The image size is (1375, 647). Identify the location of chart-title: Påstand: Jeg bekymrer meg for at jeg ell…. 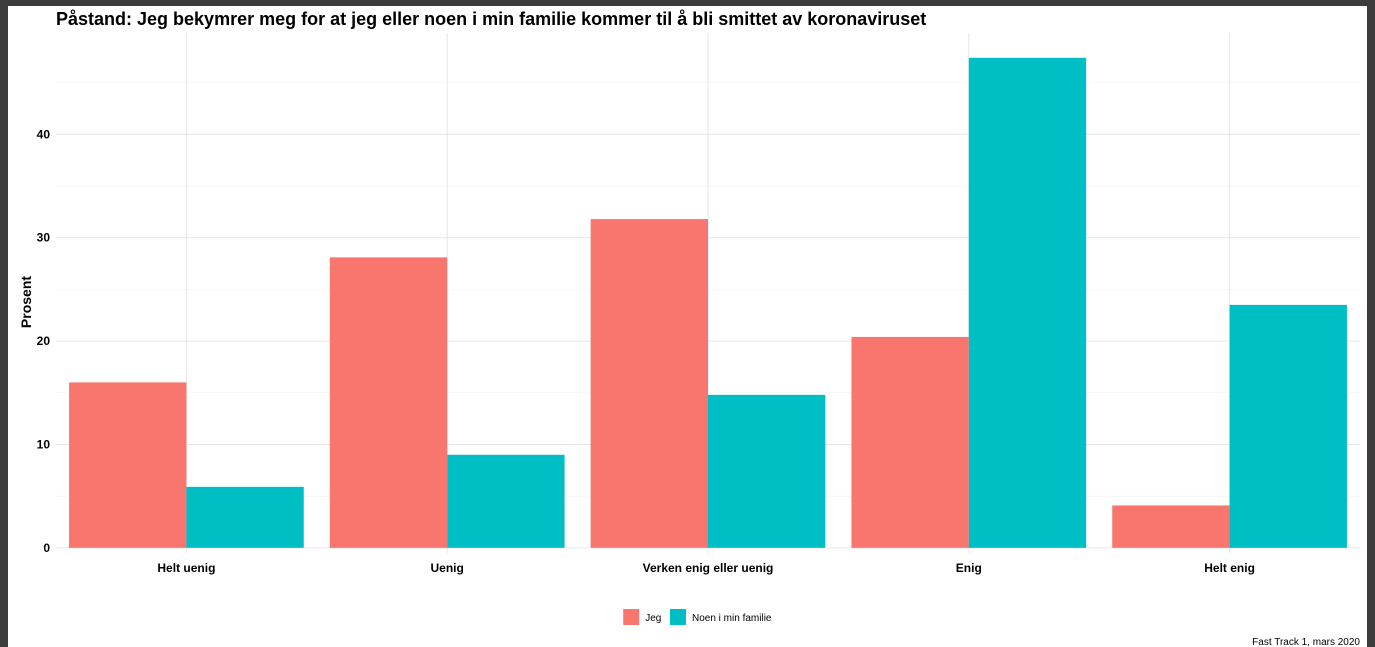
(491, 19).